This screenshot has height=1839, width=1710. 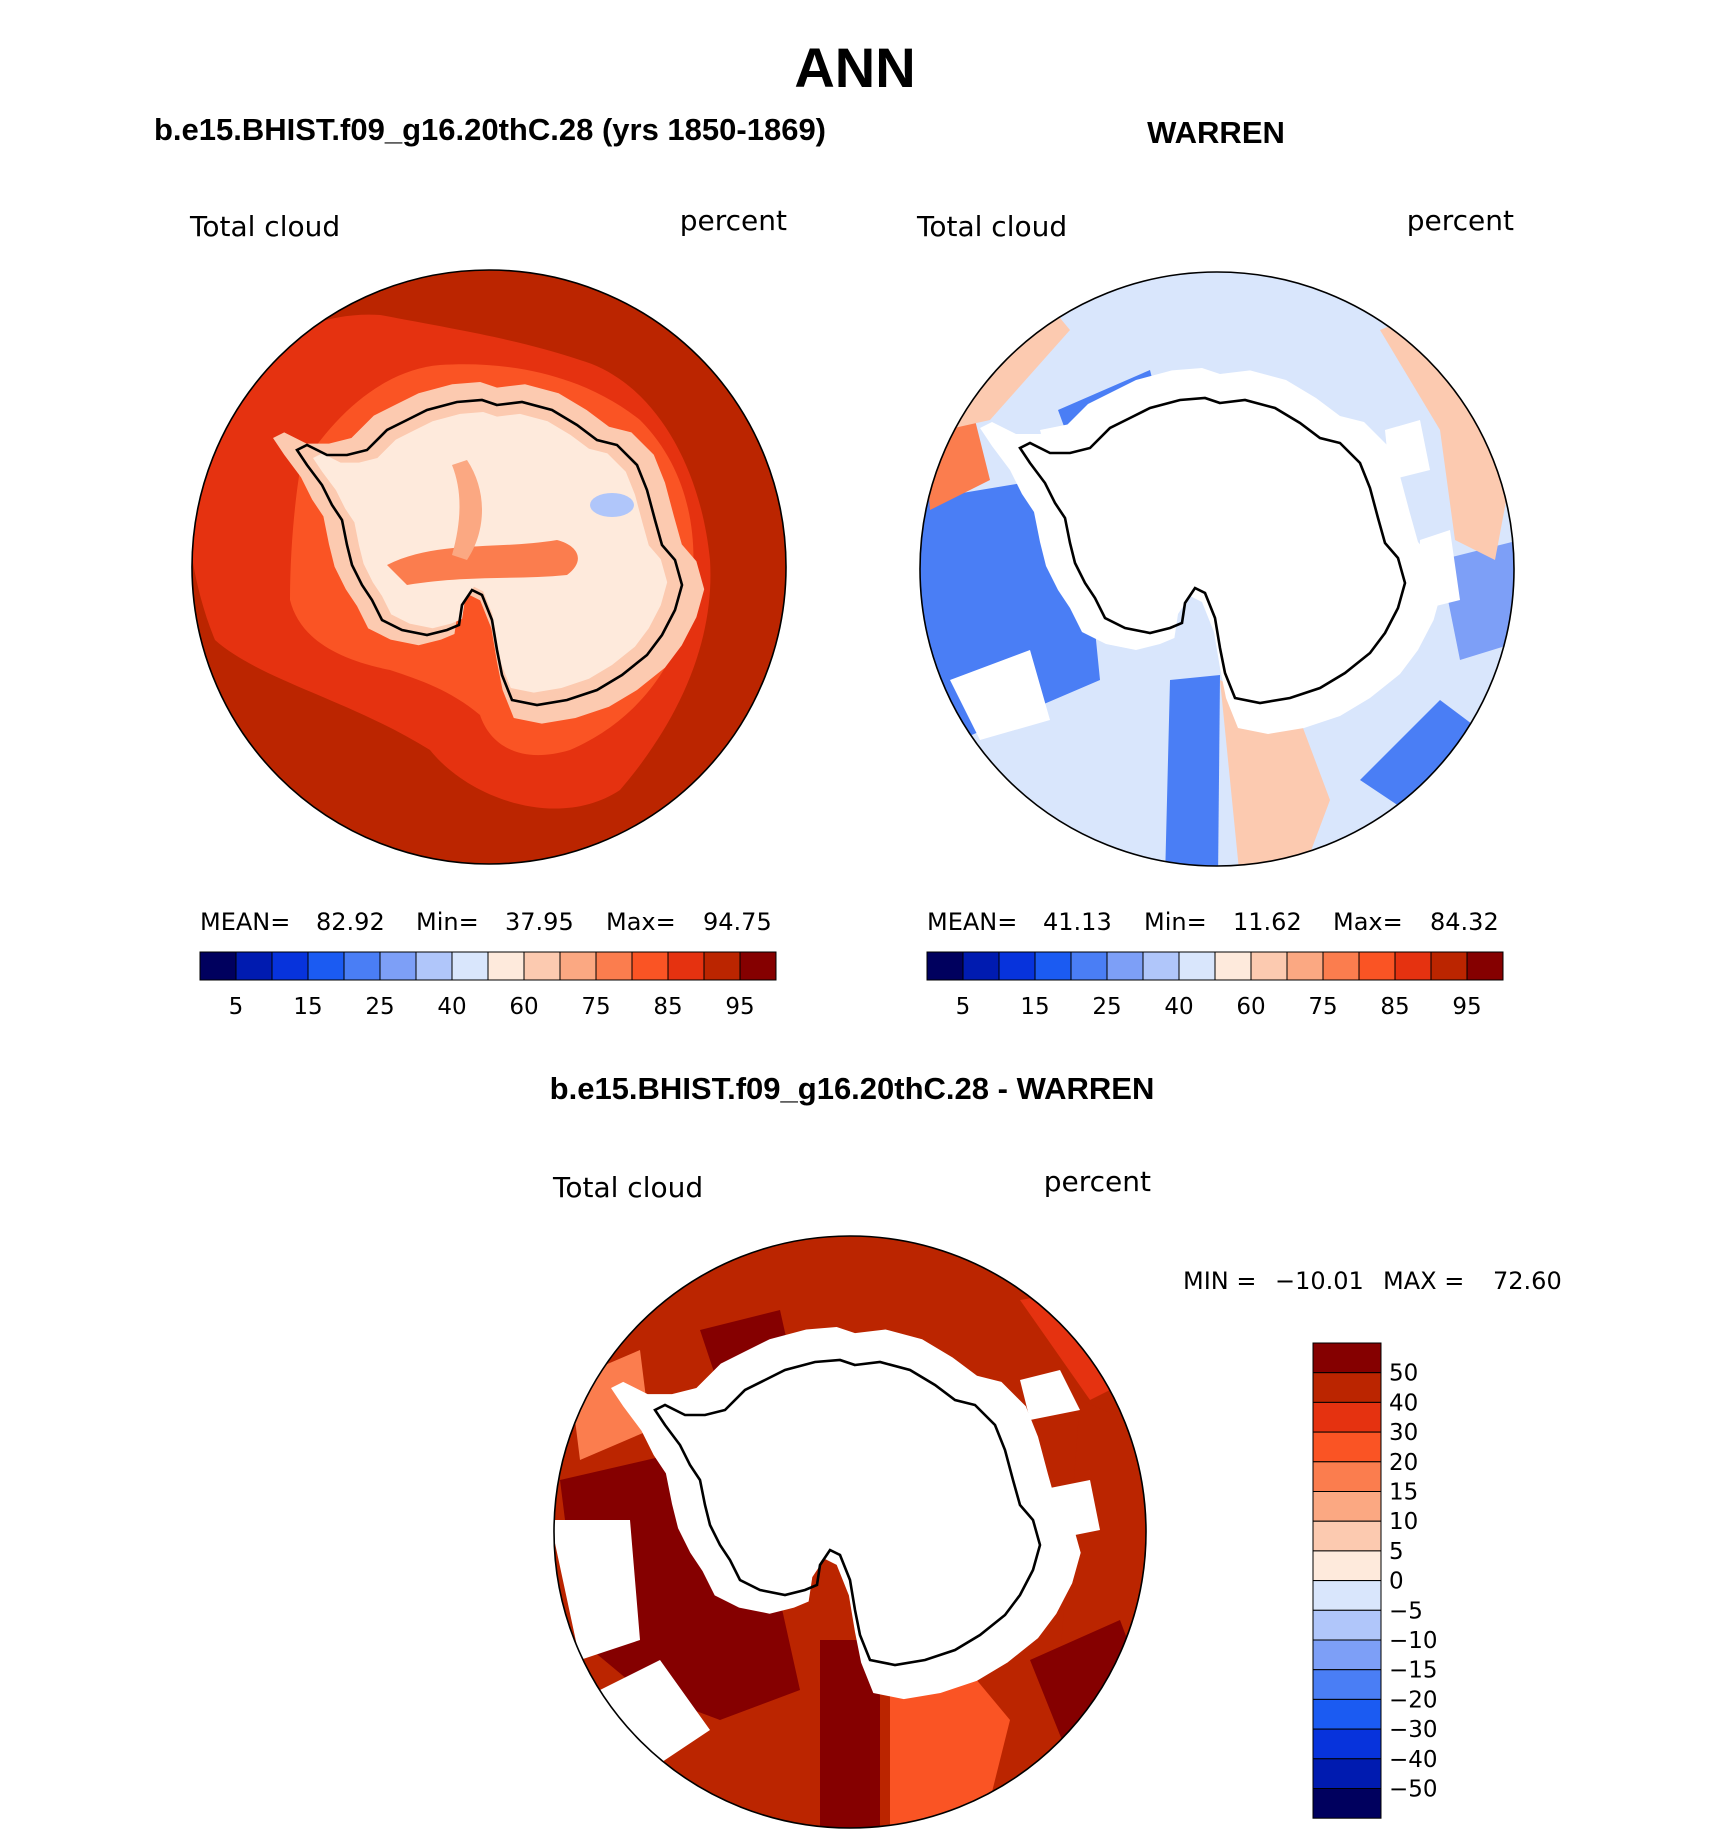 I want to click on colorbar-tick-label: 60, so click(x=1250, y=1007).